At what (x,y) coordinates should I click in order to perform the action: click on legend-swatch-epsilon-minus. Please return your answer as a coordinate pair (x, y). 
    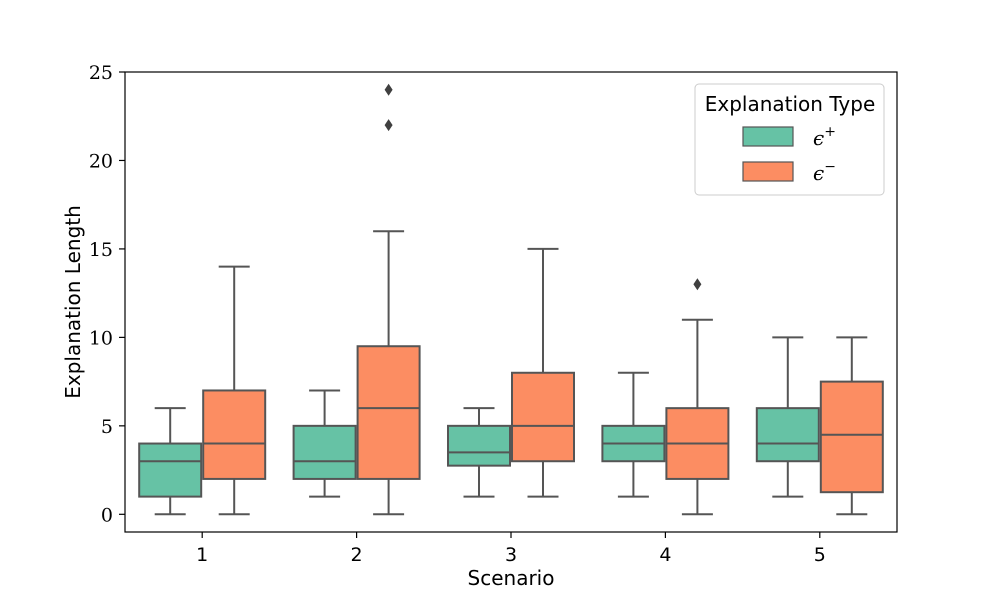
    Looking at the image, I should click on (768, 171).